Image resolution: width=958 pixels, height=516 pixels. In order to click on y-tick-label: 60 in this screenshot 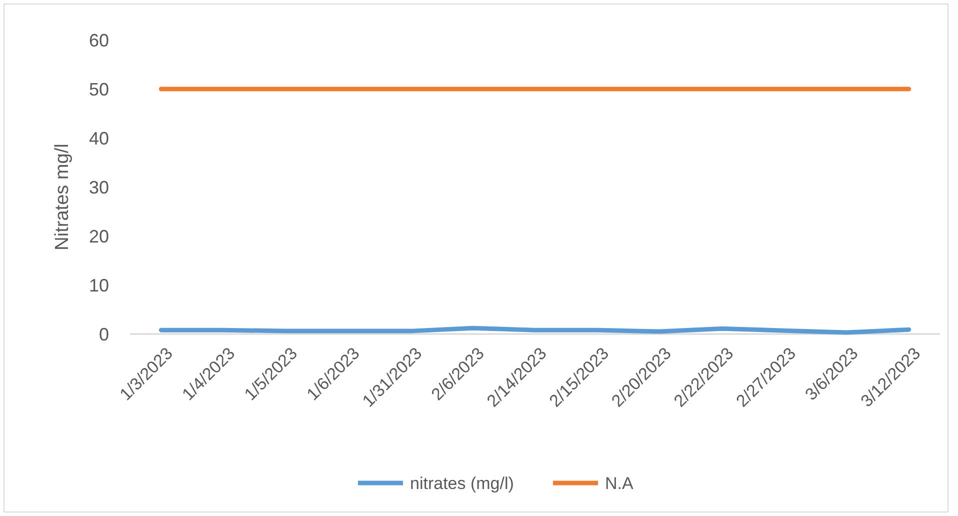, I will do `click(98, 40)`.